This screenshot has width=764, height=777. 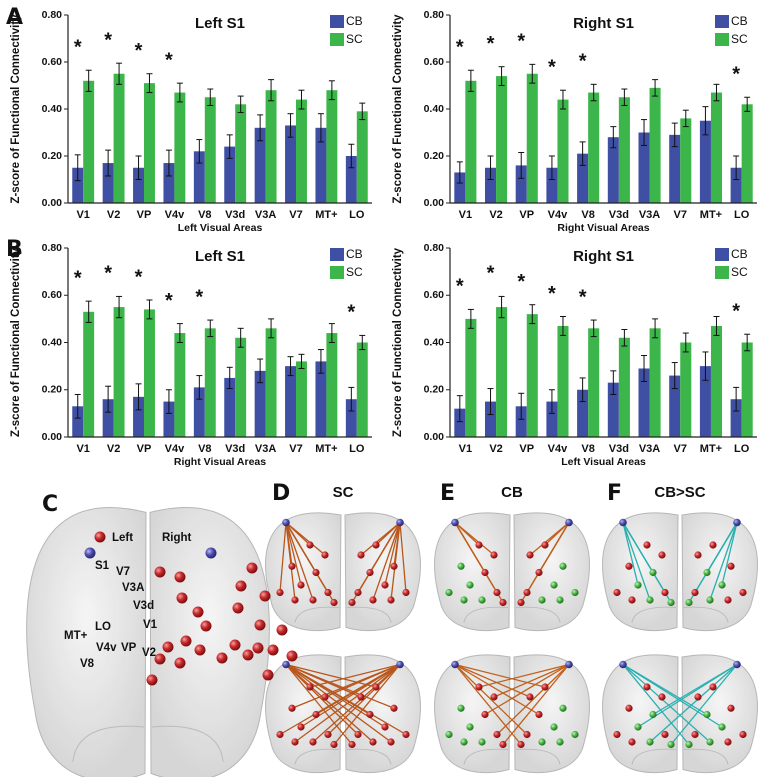 I want to click on y-tick-label: 0.60, so click(x=52, y=62).